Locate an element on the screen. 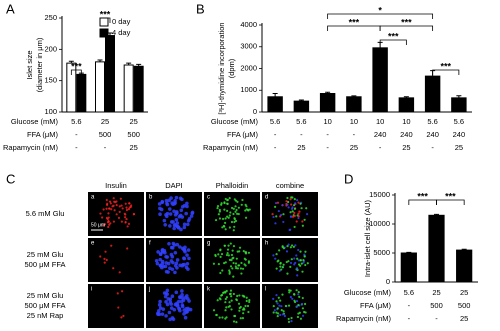  bar is located at coordinates (128, 88).